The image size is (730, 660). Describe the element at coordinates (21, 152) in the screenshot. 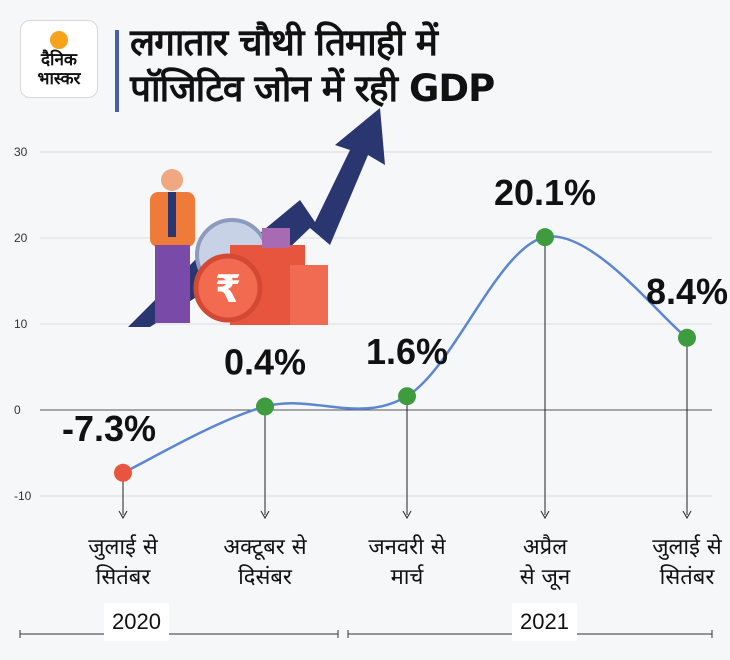

I see `y-tick-label: 30` at that location.